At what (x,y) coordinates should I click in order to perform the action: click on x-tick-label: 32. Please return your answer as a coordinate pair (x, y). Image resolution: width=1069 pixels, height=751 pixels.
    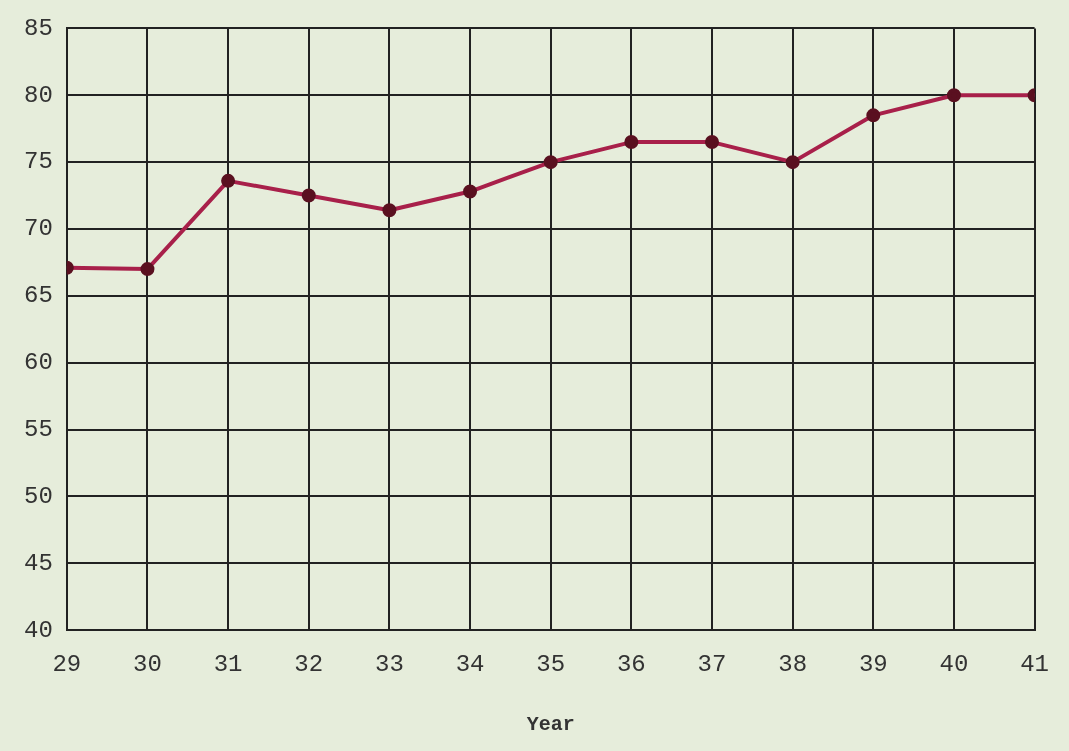
    Looking at the image, I should click on (309, 664).